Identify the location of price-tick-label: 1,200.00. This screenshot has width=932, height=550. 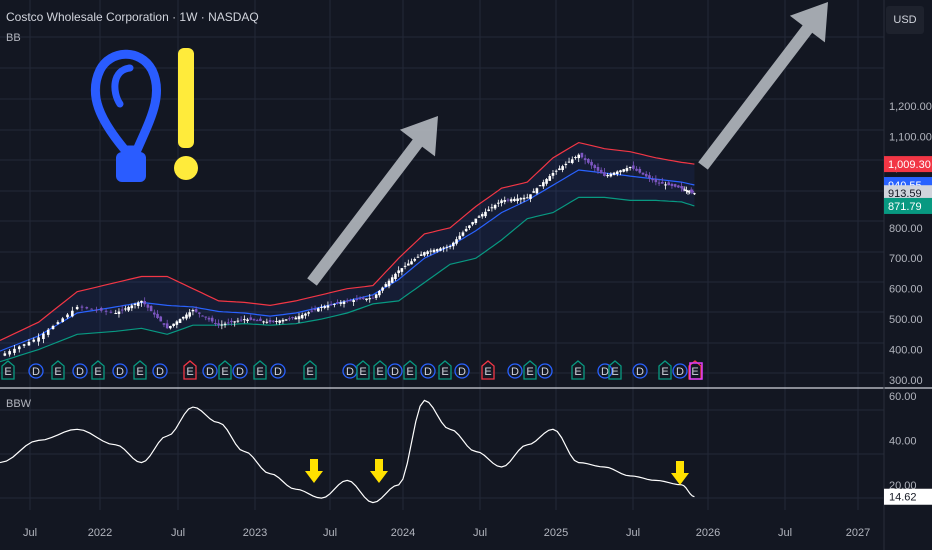
(910, 107).